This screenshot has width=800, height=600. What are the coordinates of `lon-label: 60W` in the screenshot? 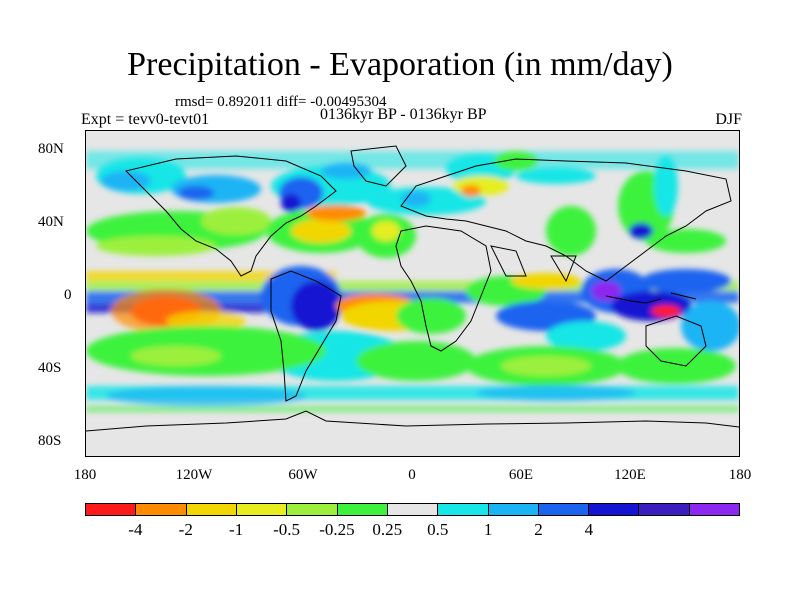 It's located at (303, 475).